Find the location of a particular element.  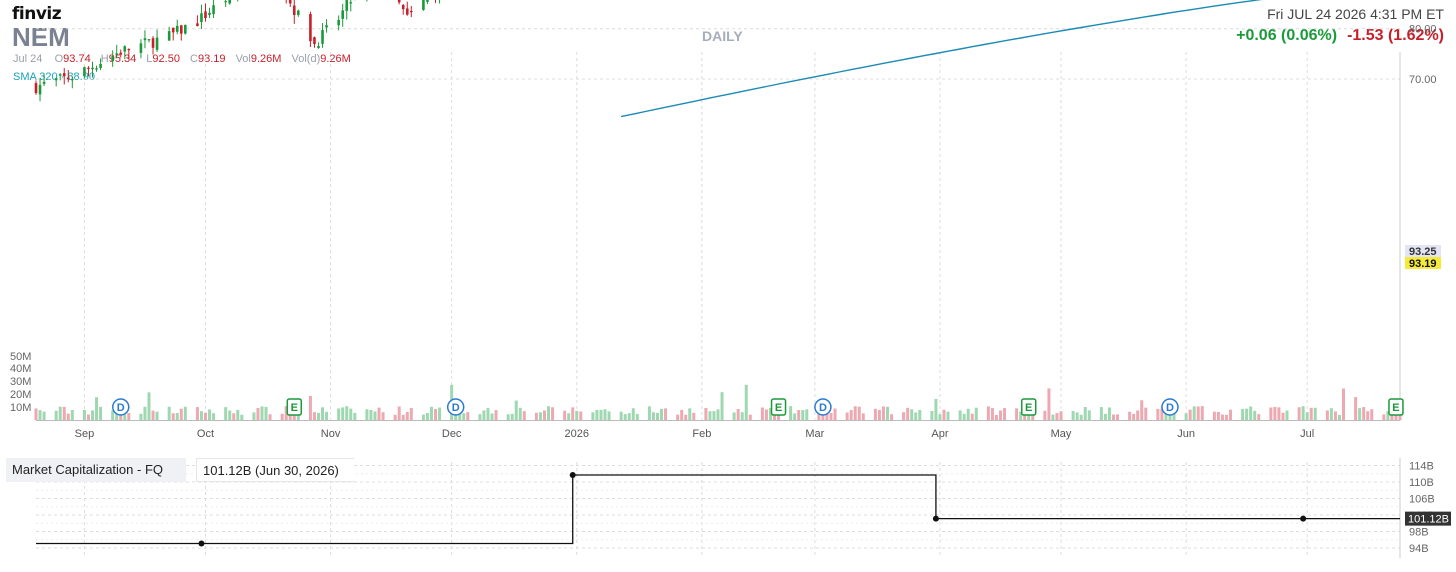

earnings-marker-icon is located at coordinates (1396, 407).